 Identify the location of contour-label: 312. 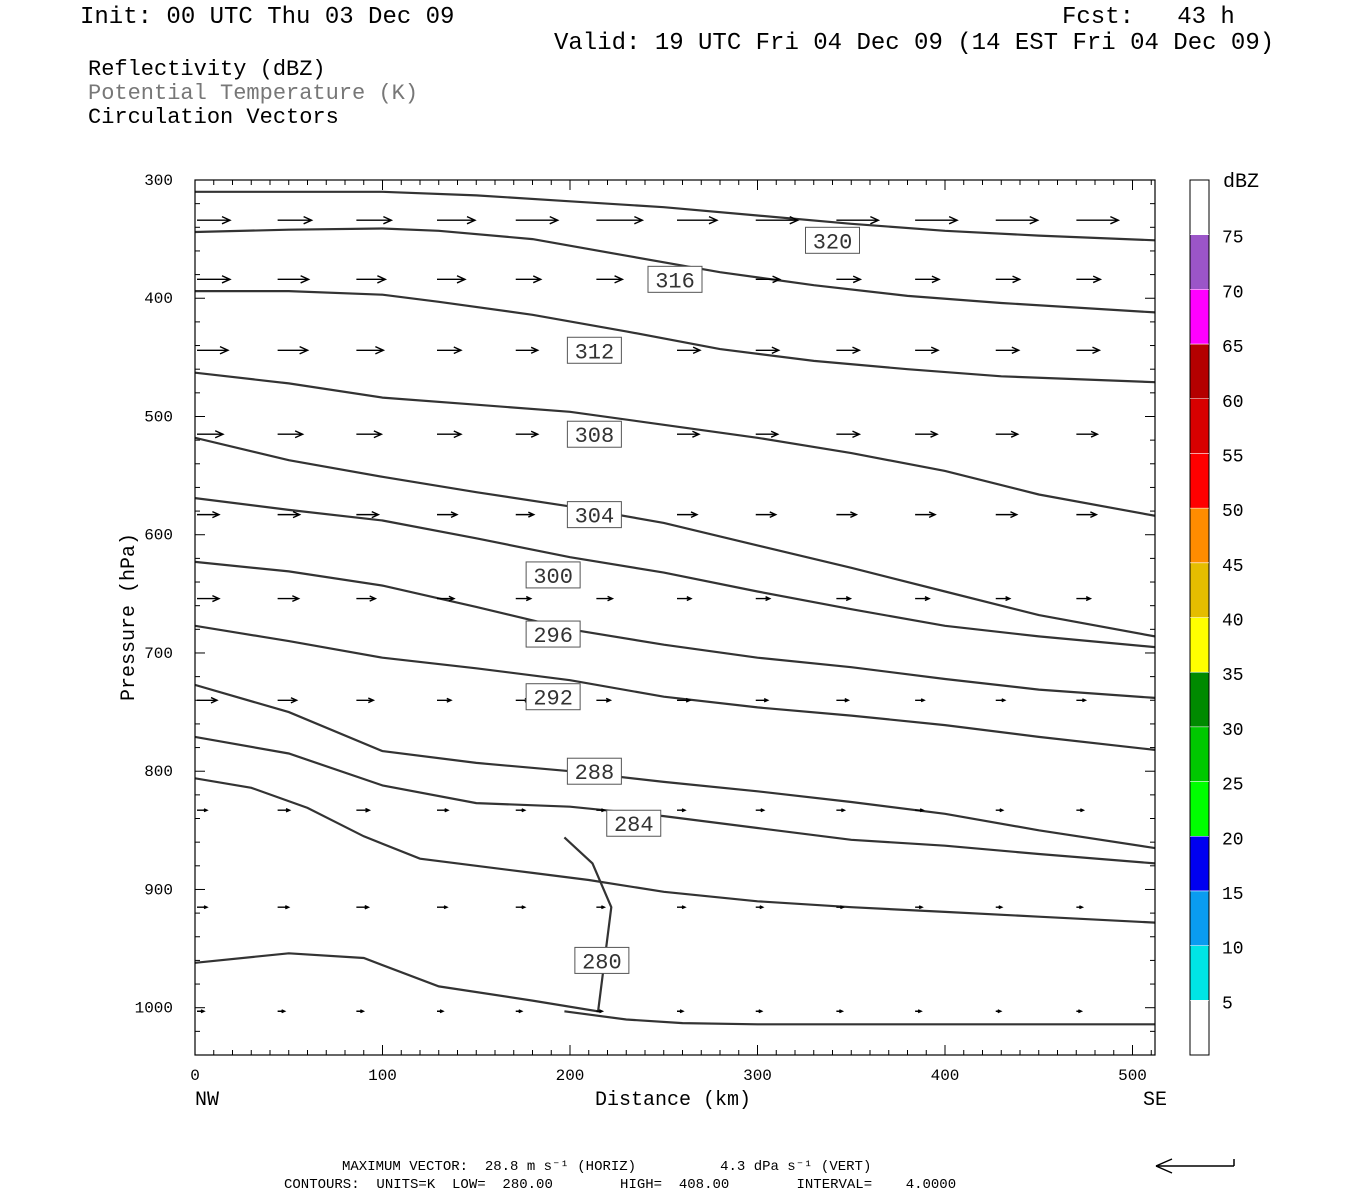
(595, 352).